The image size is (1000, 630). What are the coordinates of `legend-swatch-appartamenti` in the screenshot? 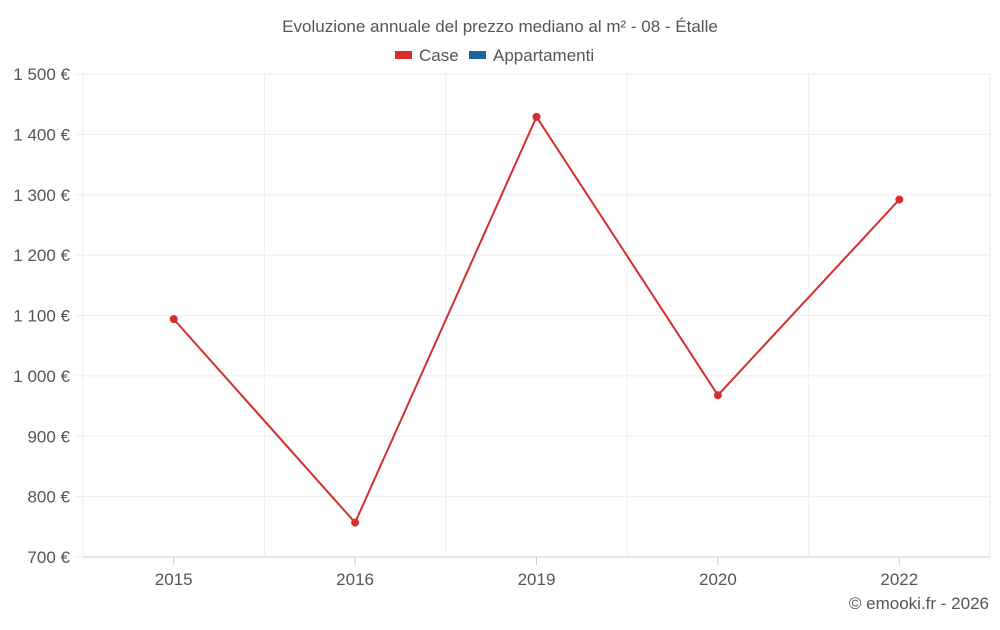 It's located at (477, 55).